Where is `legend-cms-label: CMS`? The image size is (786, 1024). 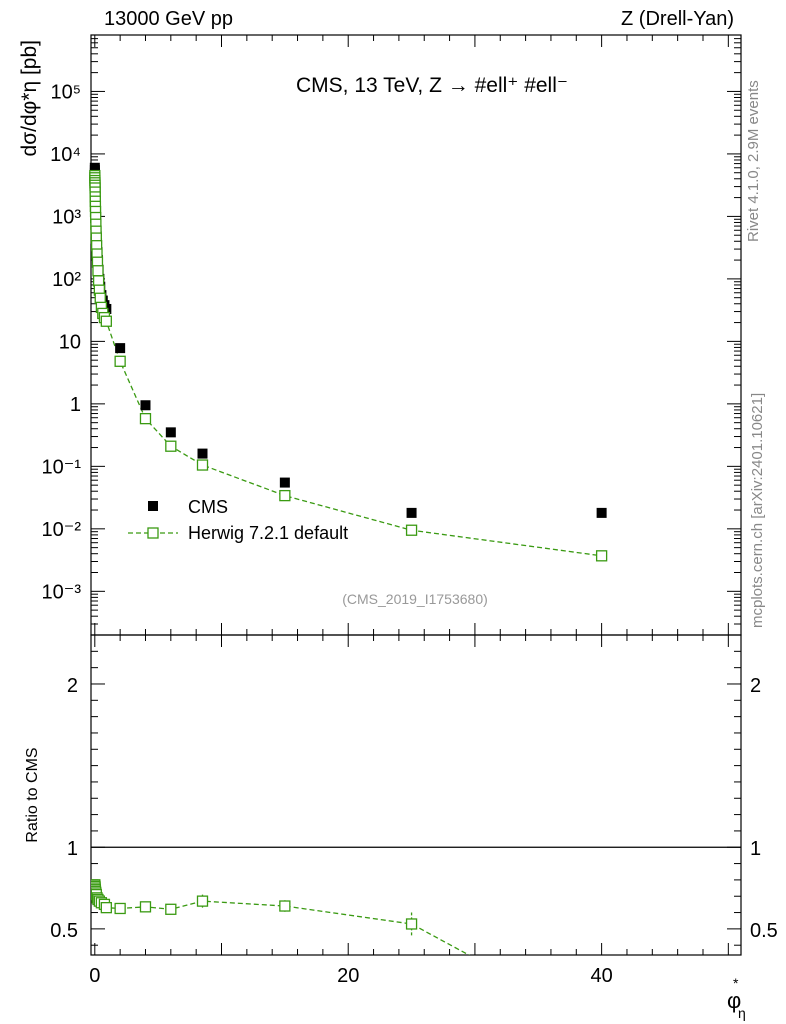 legend-cms-label: CMS is located at coordinates (208, 507).